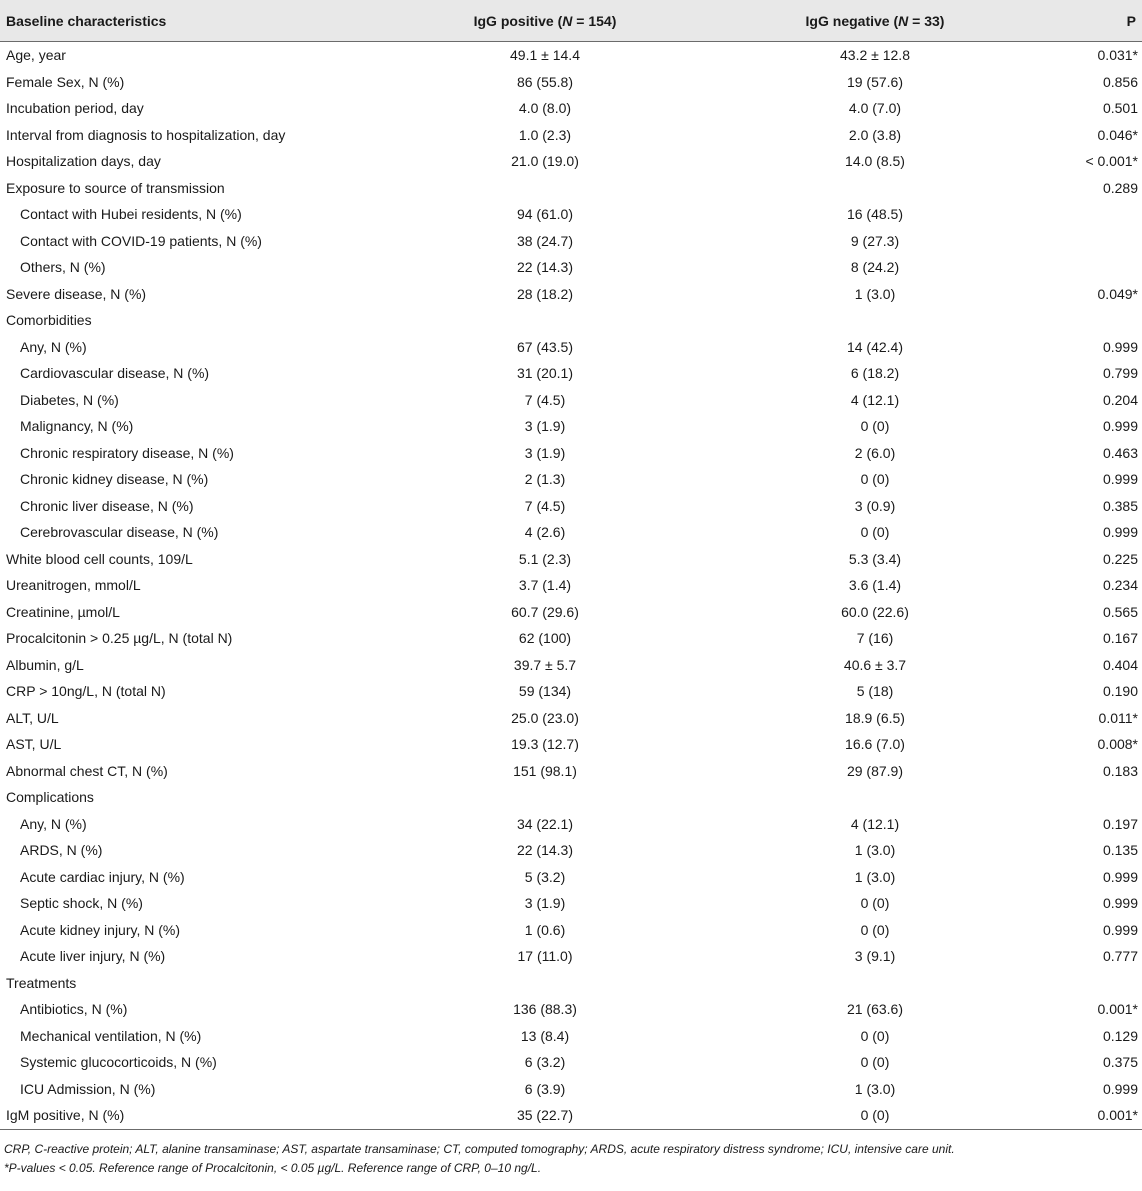 The image size is (1142, 1191). Describe the element at coordinates (875, 81) in the screenshot. I see `igg-negative-value: 19 (57.6)` at that location.